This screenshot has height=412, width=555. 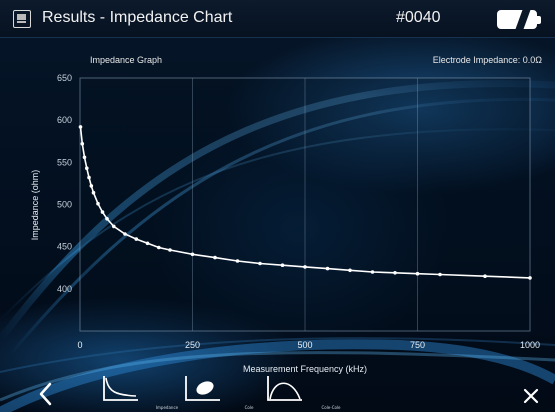 What do you see at coordinates (331, 407) in the screenshot?
I see `cole-cole-view-label: Cole-Cole` at bounding box center [331, 407].